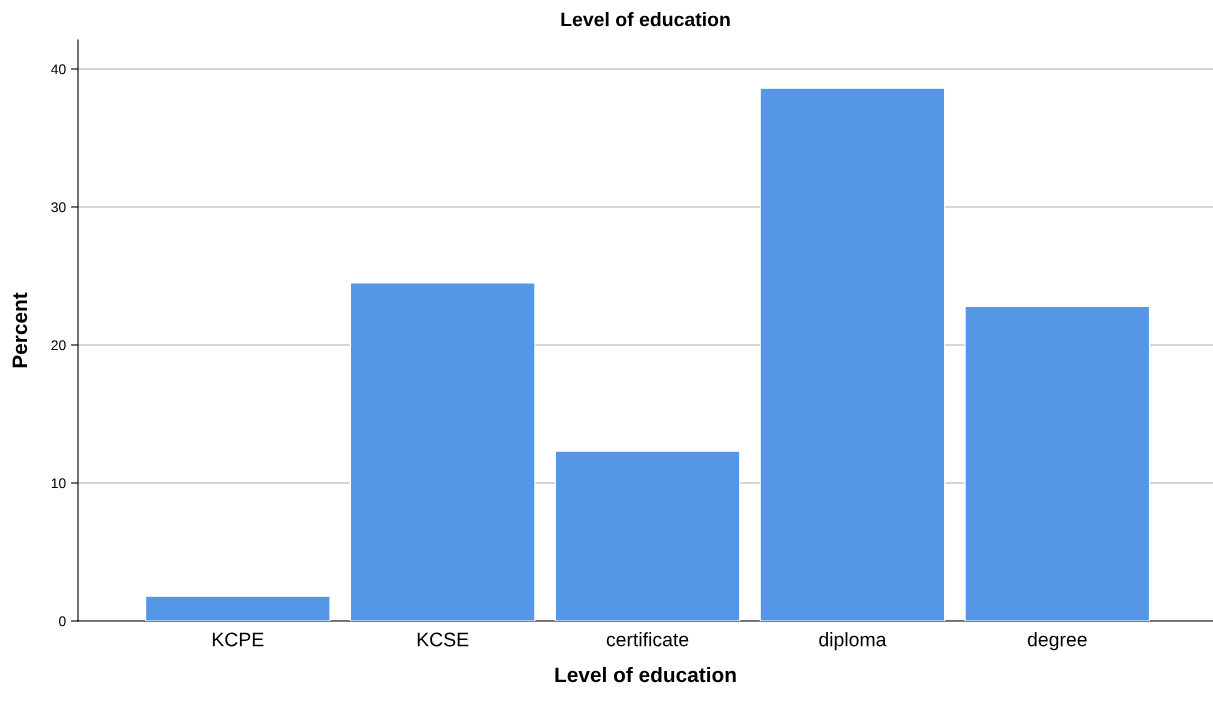 This screenshot has width=1213, height=704. I want to click on x-tick-label: KCPE, so click(238, 639).